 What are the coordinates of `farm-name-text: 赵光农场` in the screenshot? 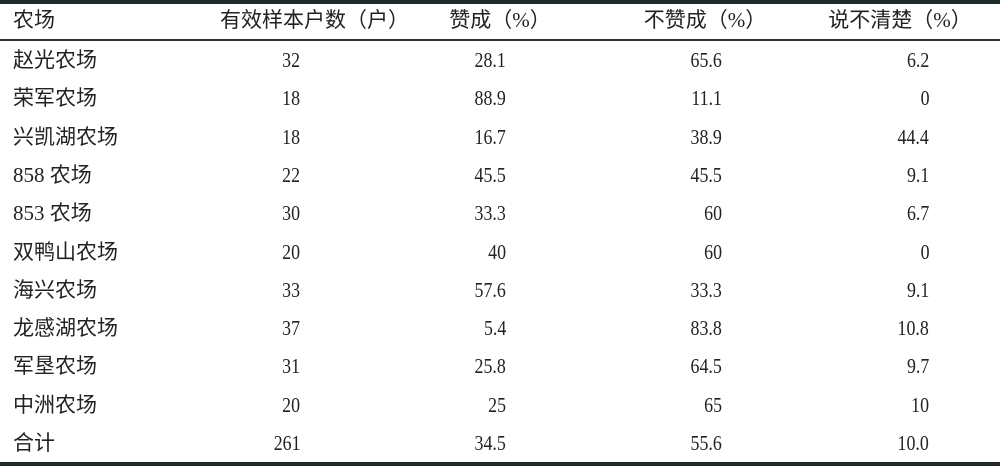 It's located at (55, 60).